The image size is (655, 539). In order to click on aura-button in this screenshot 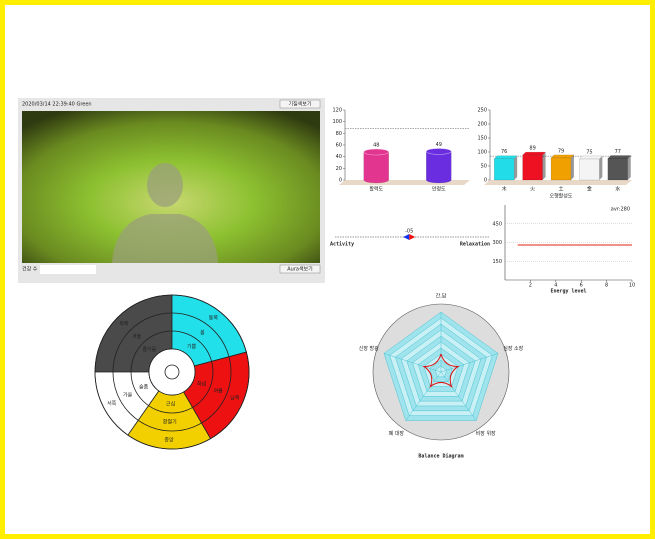, I will do `click(300, 269)`.